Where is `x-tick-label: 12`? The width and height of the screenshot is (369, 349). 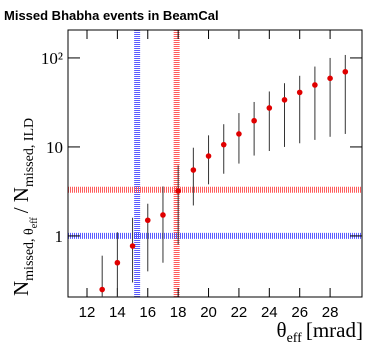 x-tick-label: 12 is located at coordinates (87, 312).